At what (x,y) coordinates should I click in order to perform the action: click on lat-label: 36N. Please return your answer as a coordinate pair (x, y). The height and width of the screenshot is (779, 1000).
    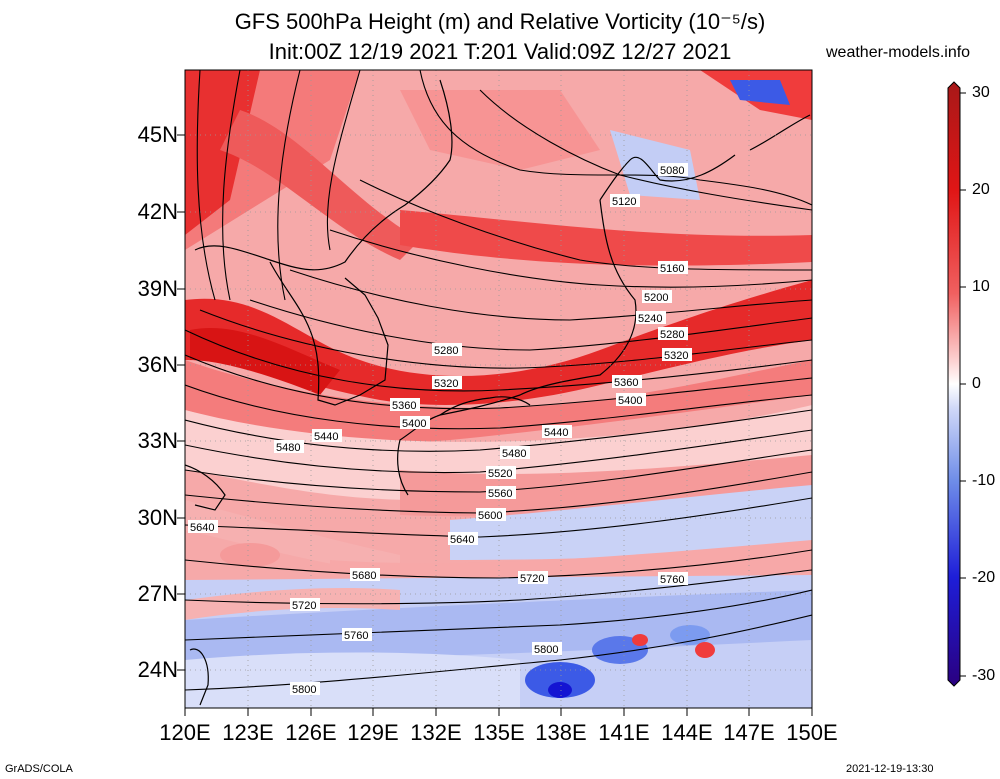
    Looking at the image, I should click on (157, 364).